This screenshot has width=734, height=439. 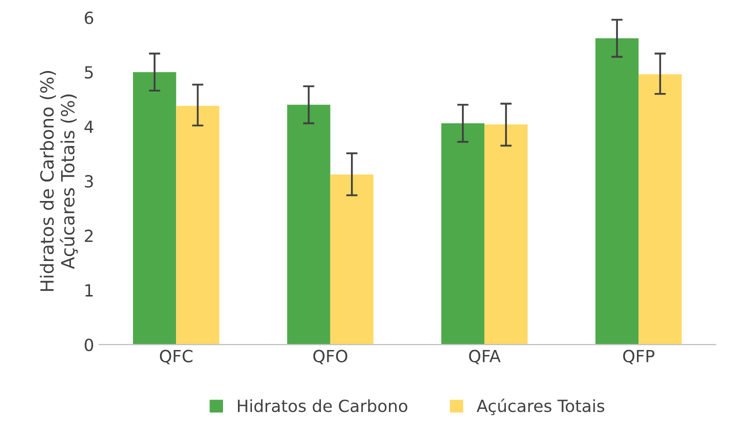 What do you see at coordinates (59, 181) in the screenshot?
I see `y-axis-title: Hidratos de Carbono (%) Açúcares Totais (%)` at bounding box center [59, 181].